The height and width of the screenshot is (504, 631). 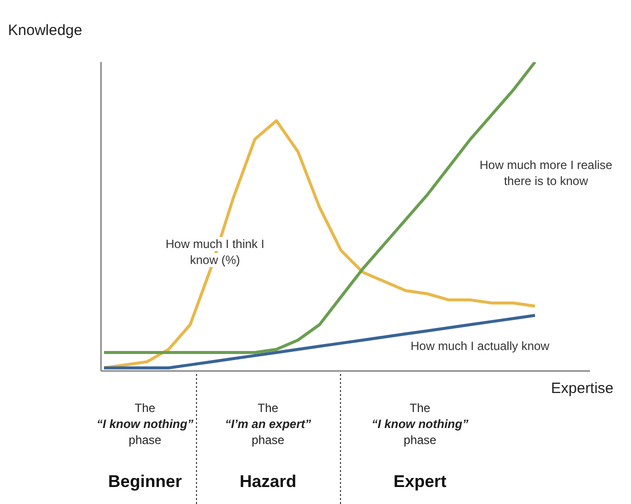 I want to click on series-label: How much more I realise there is to know, so click(x=546, y=173).